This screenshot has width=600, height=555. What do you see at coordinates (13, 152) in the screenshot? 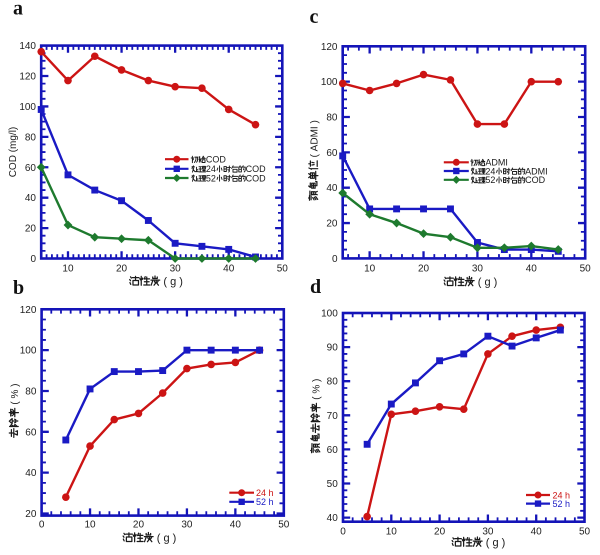
I see `svg-text: COD (mg/l)` at bounding box center [13, 152].